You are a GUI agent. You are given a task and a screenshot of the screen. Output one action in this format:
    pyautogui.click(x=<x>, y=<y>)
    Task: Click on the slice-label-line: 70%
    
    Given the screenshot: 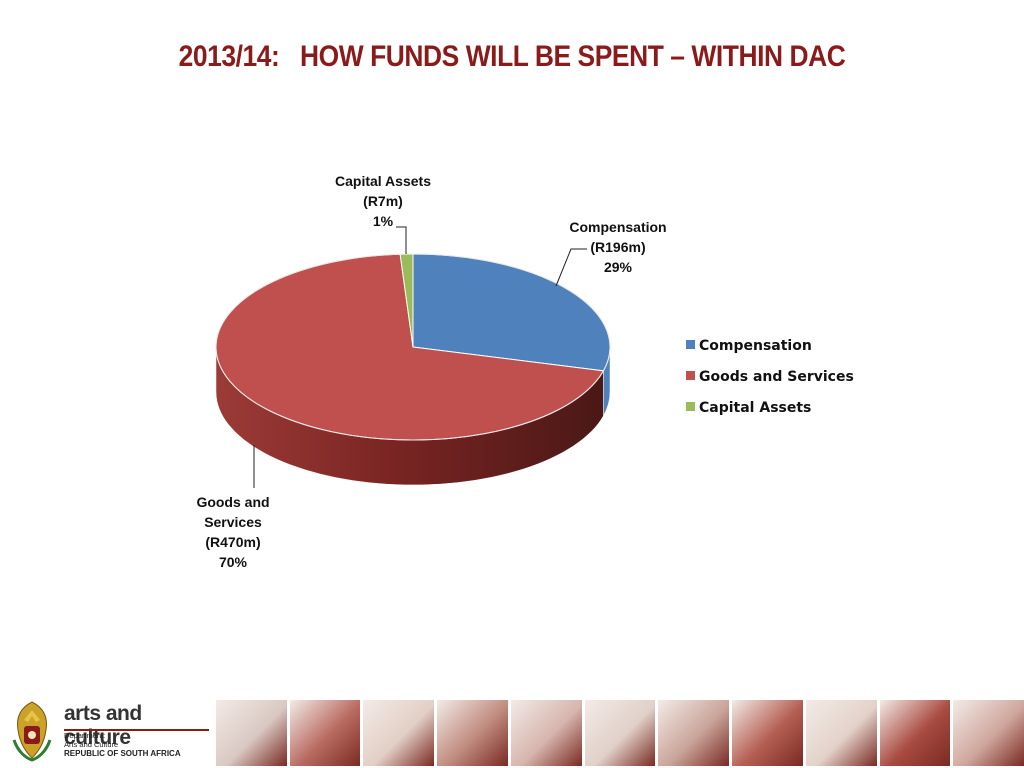 What is the action you would take?
    pyautogui.click(x=233, y=562)
    